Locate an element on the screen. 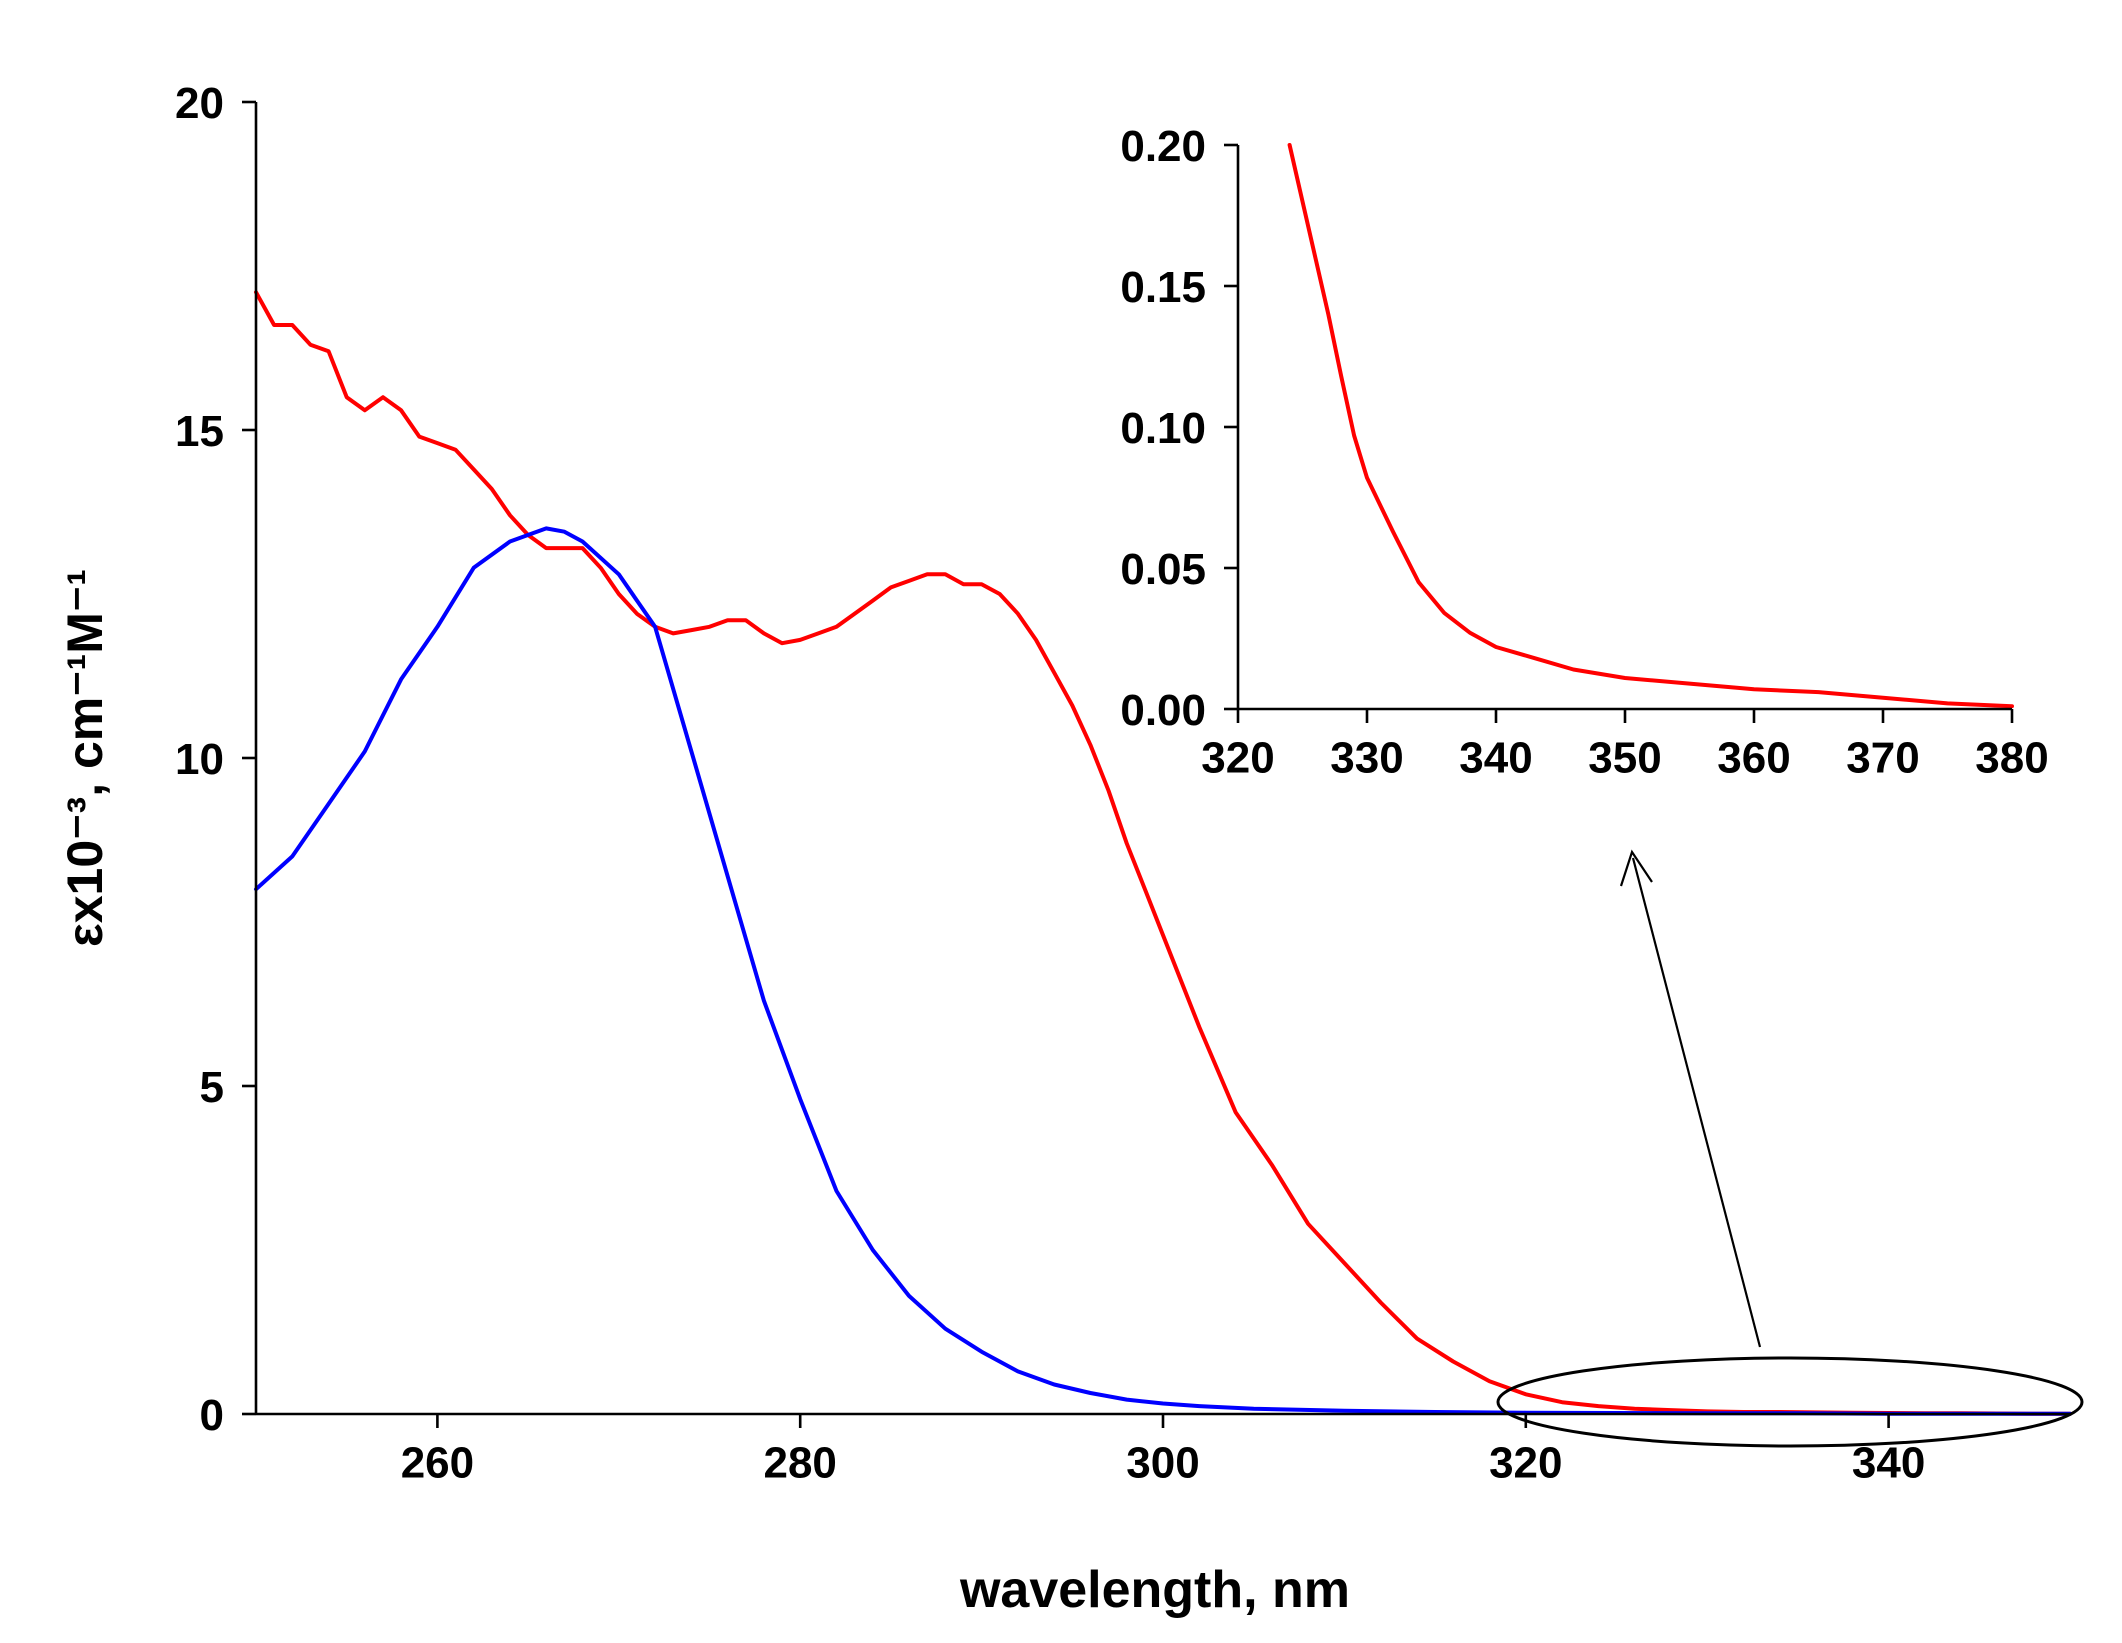 This screenshot has height=1643, width=2122. inset-y-tick-label: 0.10 is located at coordinates (1163, 428).